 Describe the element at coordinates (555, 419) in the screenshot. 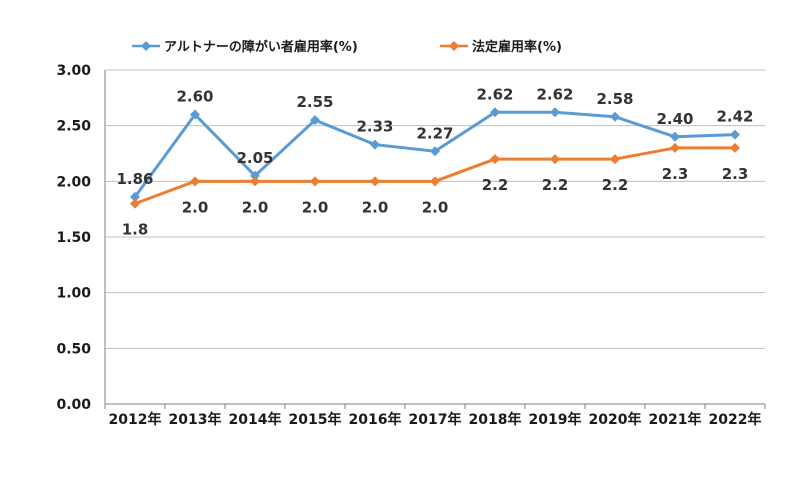

I see `x-tick-label: 2019年` at that location.